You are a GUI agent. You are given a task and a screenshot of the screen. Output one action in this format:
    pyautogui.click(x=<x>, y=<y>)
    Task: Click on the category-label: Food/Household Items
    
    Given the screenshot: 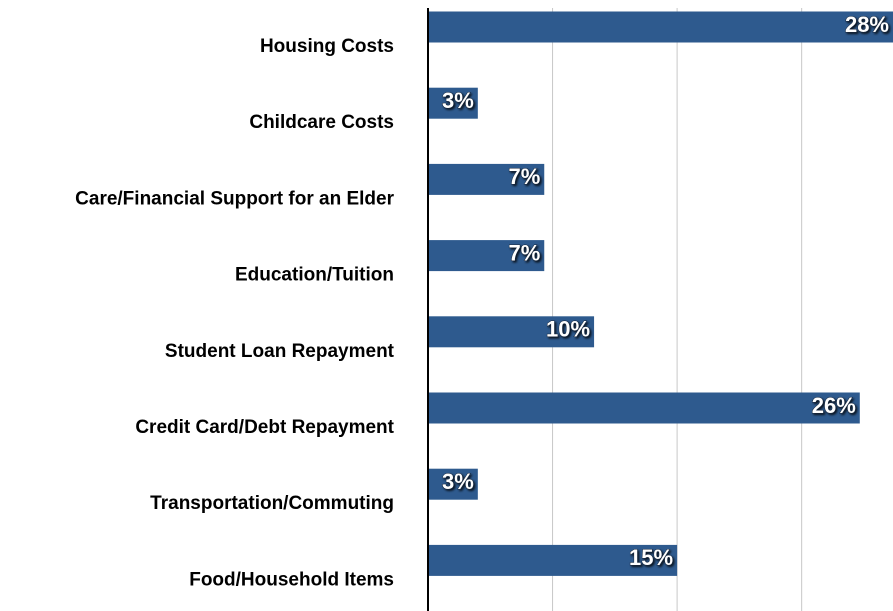 What is the action you would take?
    pyautogui.click(x=291, y=579)
    